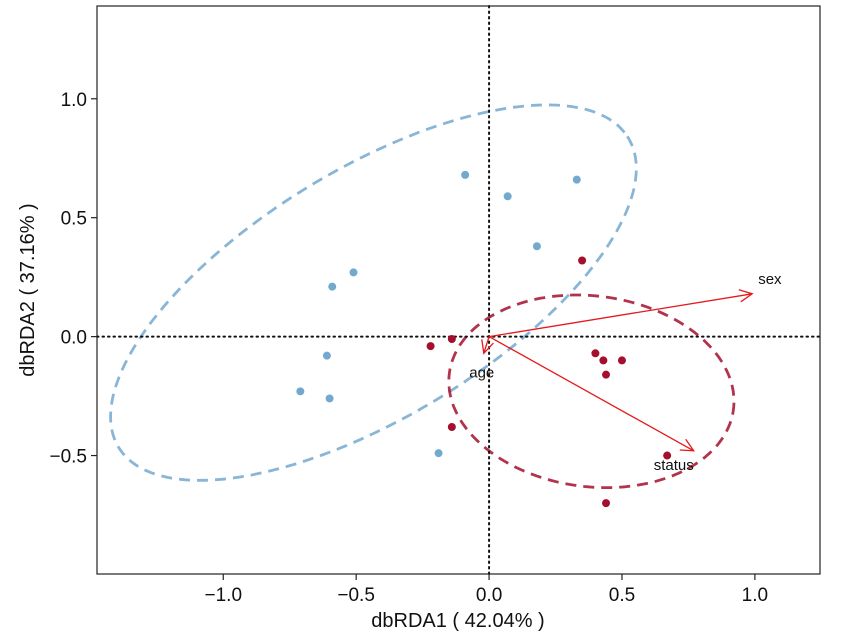  I want to click on x-tick-label: 0.5, so click(622, 595).